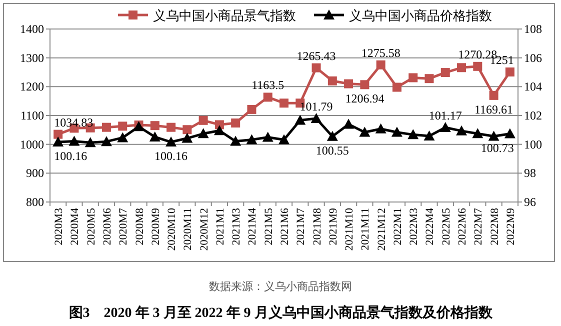 The image size is (561, 326). Describe the element at coordinates (224, 16) in the screenshot. I see `legend-label: 义乌中国小商品景气指数` at that location.